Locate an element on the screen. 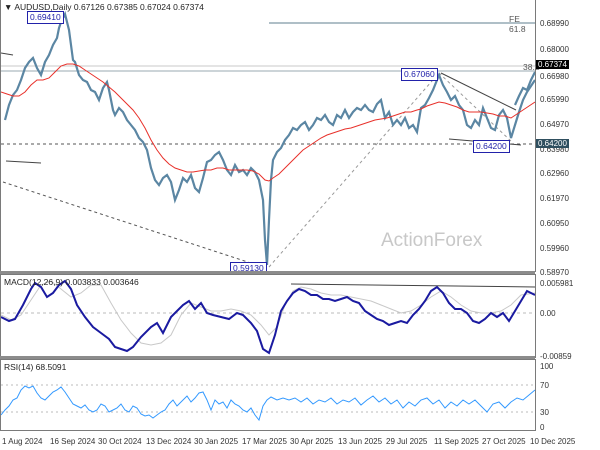 The image size is (600, 450). y-tick: 0.68990 is located at coordinates (554, 23).